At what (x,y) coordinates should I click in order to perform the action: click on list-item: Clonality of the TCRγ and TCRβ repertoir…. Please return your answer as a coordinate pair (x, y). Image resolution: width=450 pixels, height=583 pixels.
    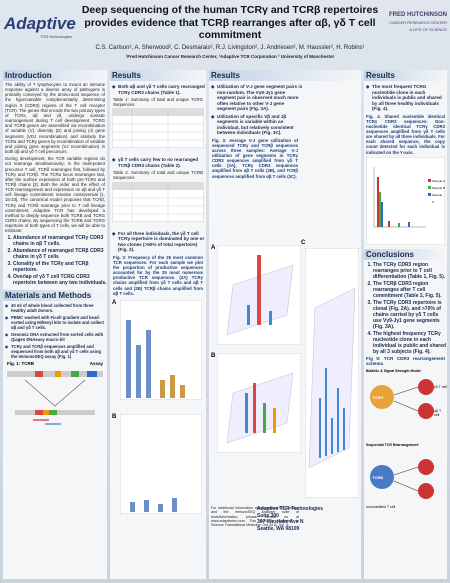
    Looking at the image, I should click on (60, 267).